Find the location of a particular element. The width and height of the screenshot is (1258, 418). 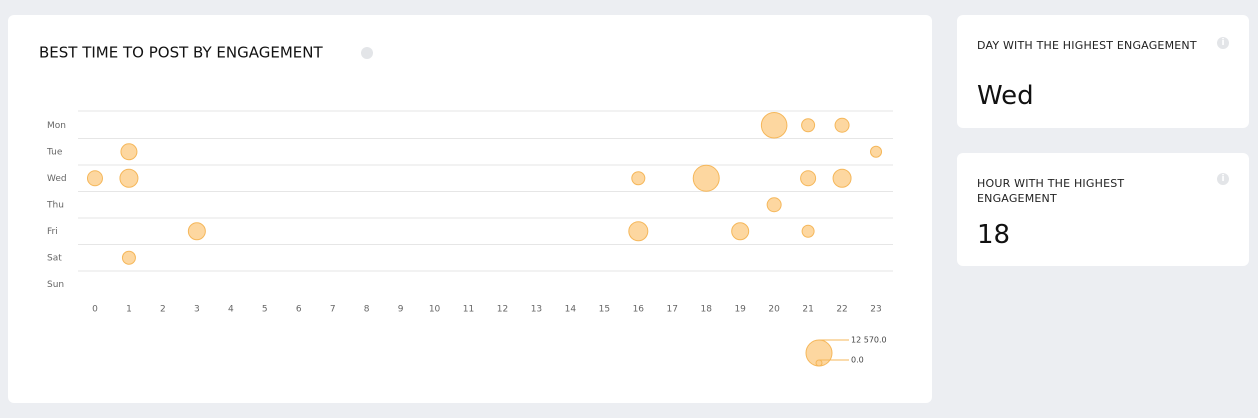

y-tick-label: Wed is located at coordinates (57, 179).